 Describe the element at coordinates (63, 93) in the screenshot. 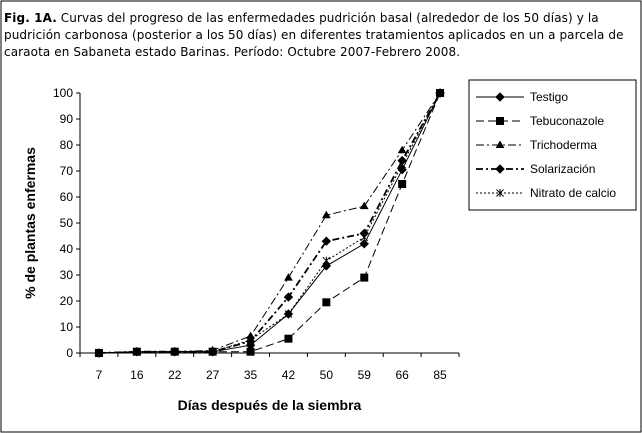

I see `y-tick-label: 100` at that location.